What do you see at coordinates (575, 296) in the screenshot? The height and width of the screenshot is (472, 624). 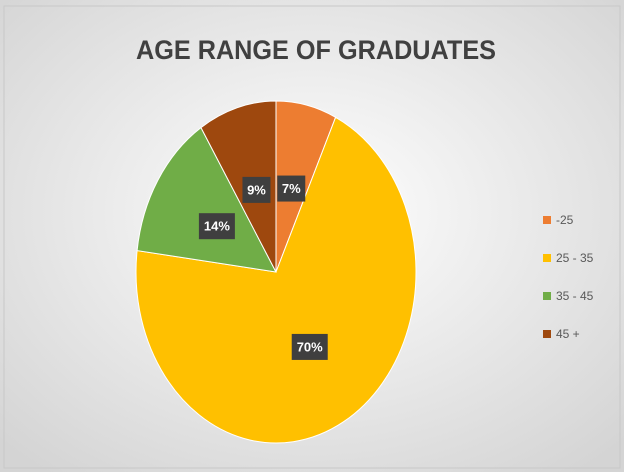 I see `legend-label: 35 - 45` at bounding box center [575, 296].